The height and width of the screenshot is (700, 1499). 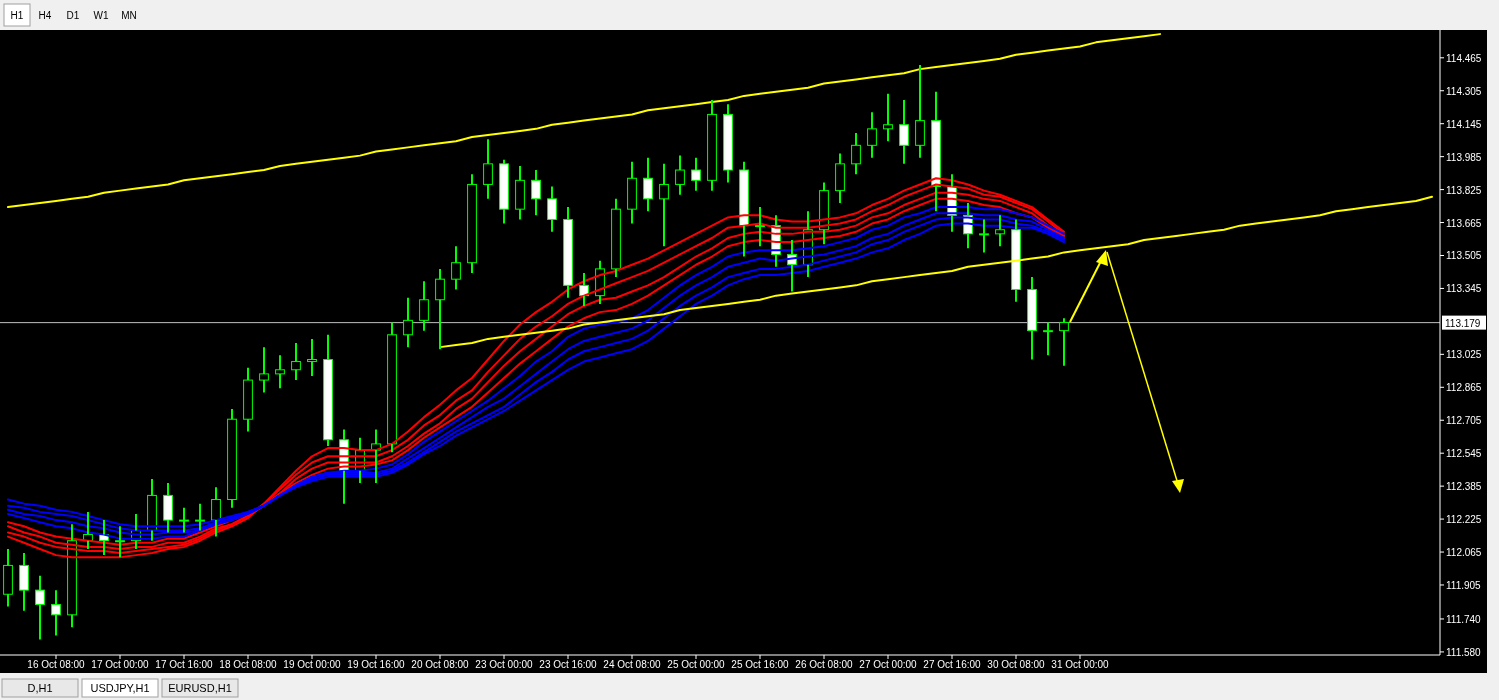 What do you see at coordinates (1464, 223) in the screenshot?
I see `y-tick-label: 113.665` at bounding box center [1464, 223].